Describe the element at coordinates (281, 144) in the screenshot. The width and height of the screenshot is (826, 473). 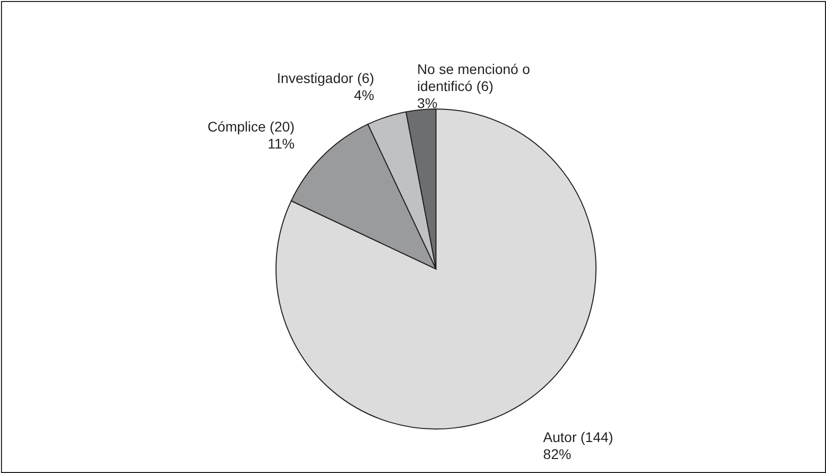
I see `data-label: 11%` at that location.